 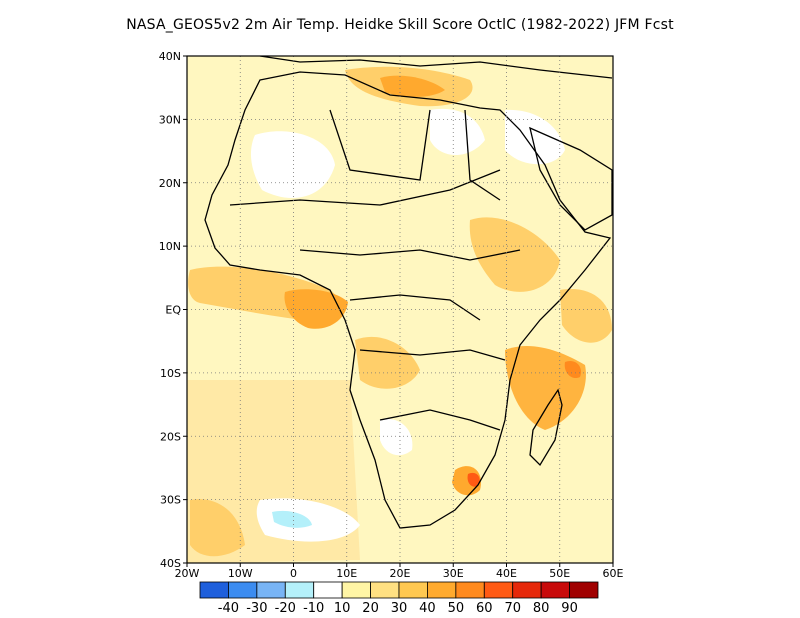 What do you see at coordinates (313, 608) in the screenshot?
I see `colorbar-label: -10` at bounding box center [313, 608].